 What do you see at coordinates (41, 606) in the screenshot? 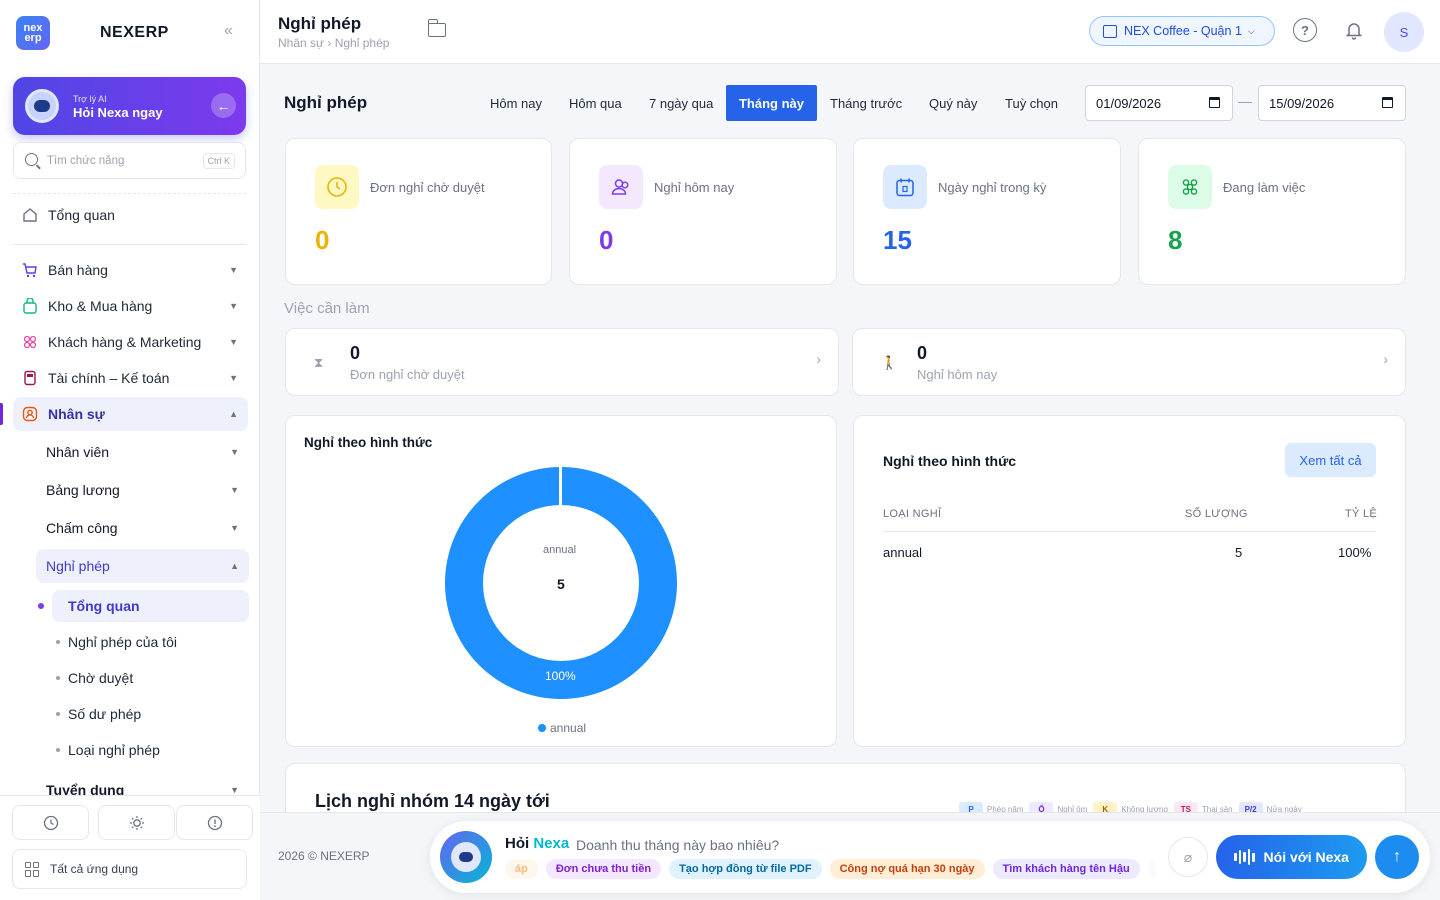
I see `active-dot` at bounding box center [41, 606].